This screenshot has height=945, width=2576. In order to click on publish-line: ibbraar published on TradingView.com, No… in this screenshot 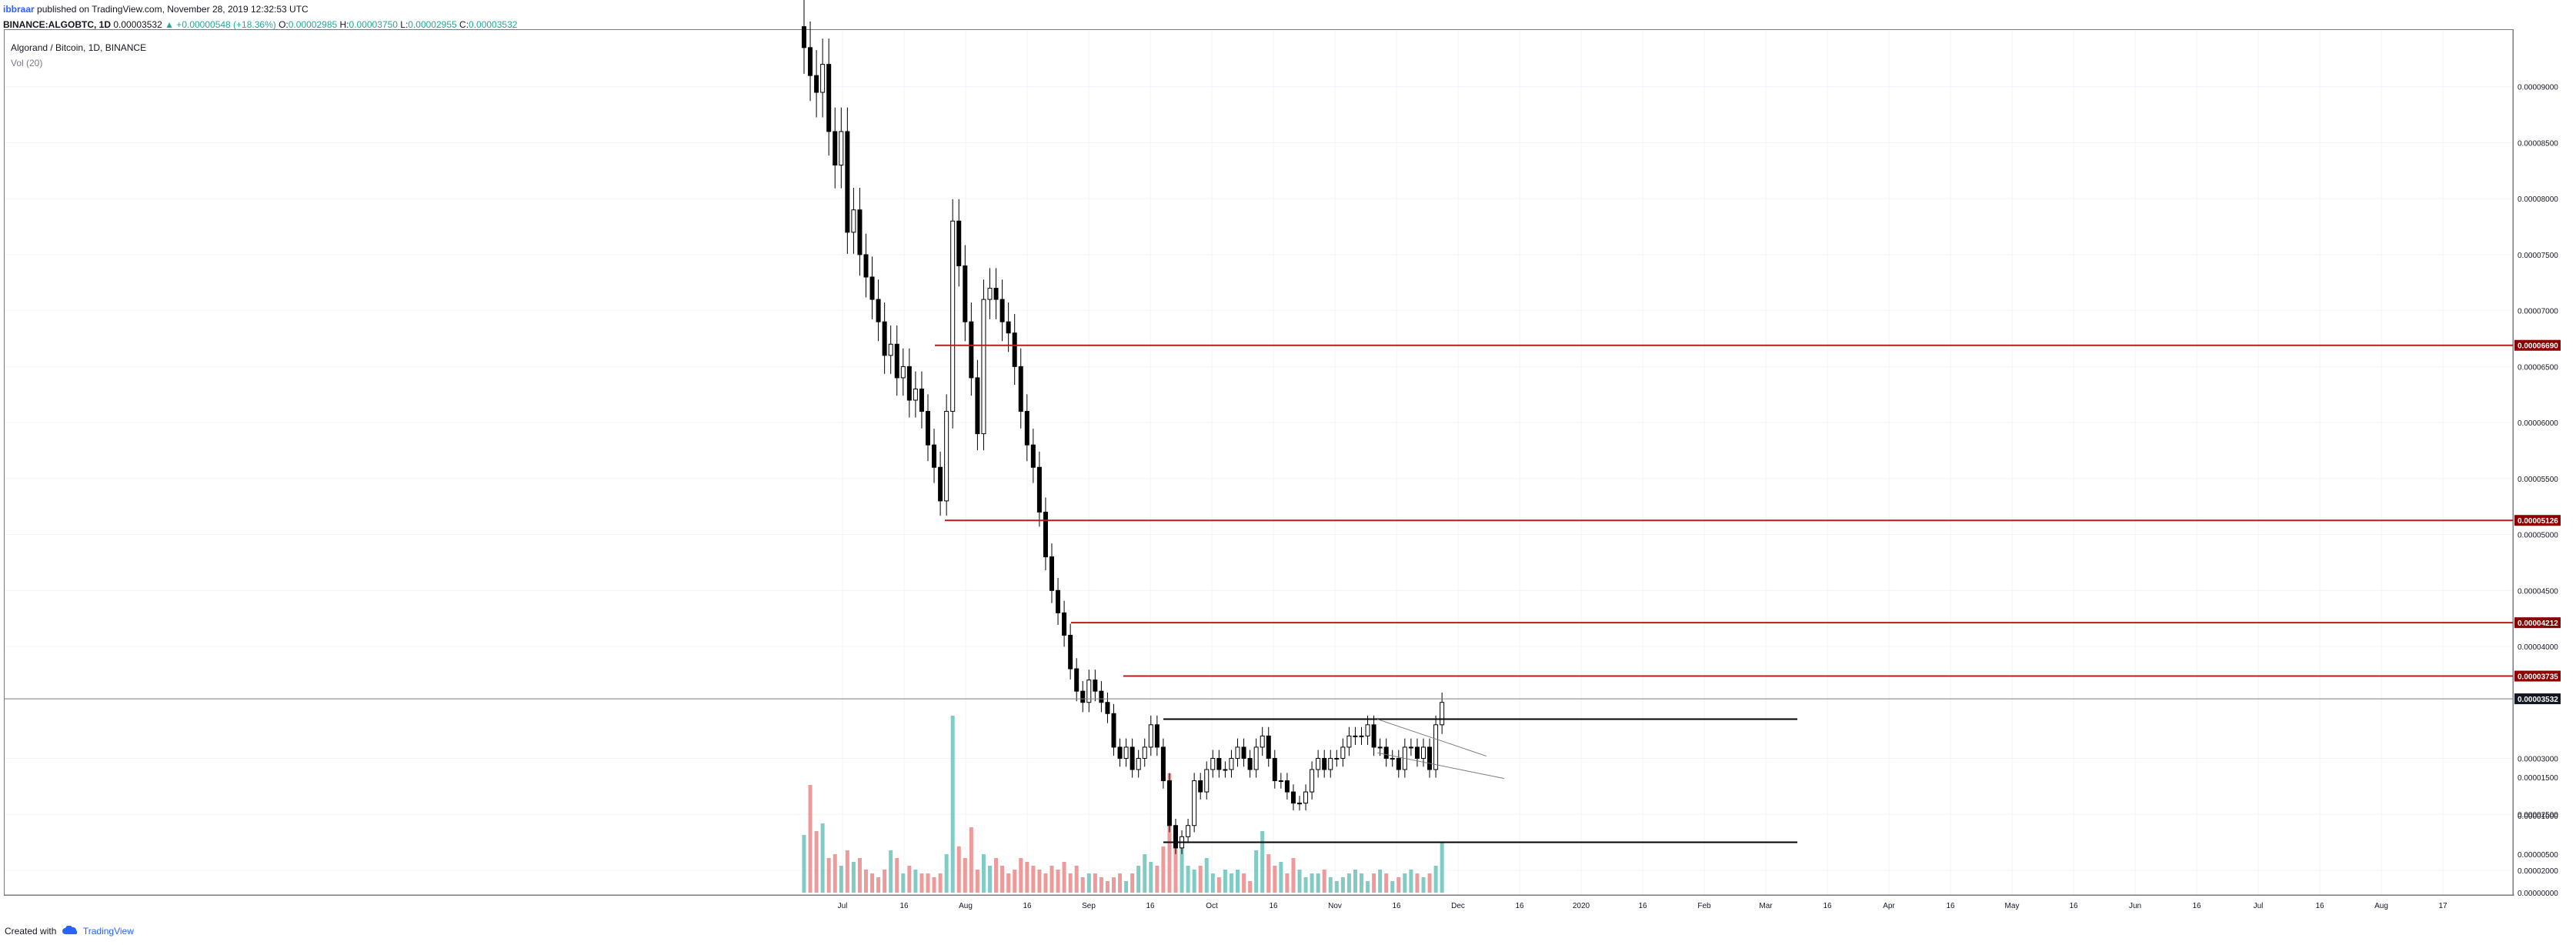, I will do `click(260, 9)`.